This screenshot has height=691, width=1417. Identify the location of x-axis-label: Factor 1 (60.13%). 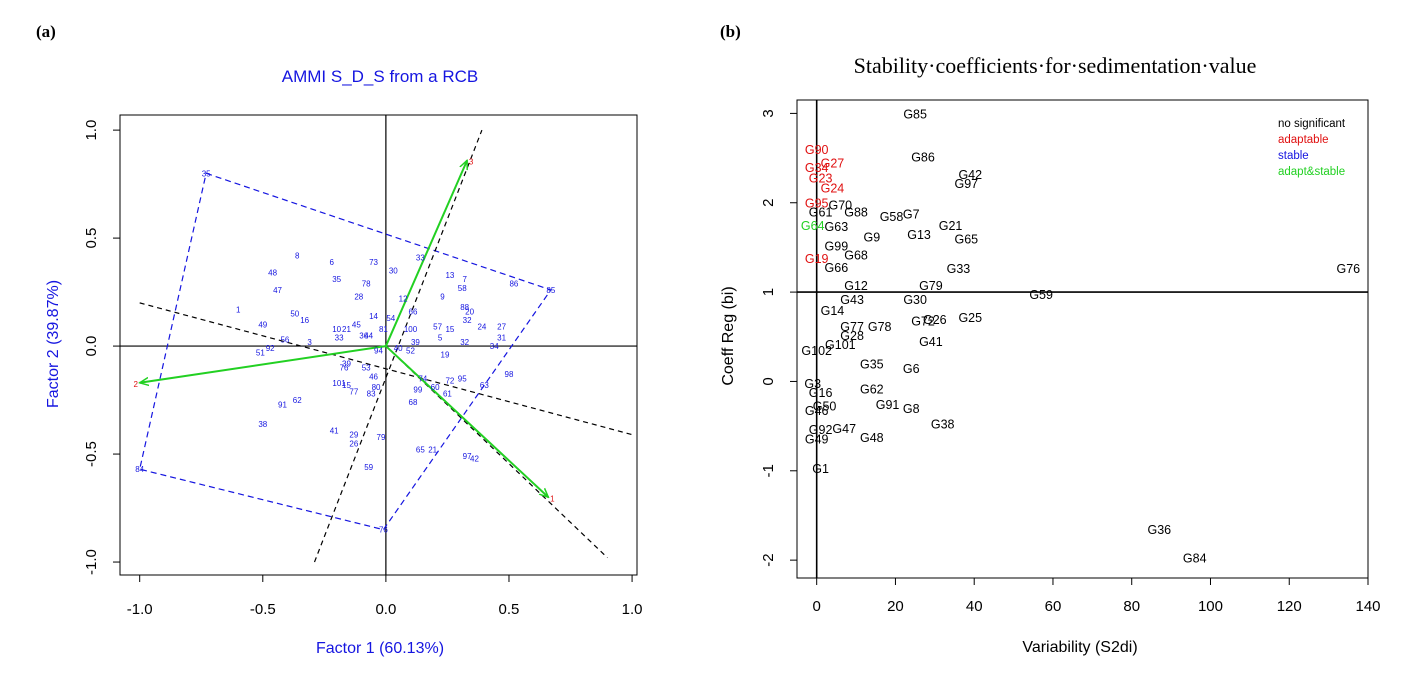
(380, 648).